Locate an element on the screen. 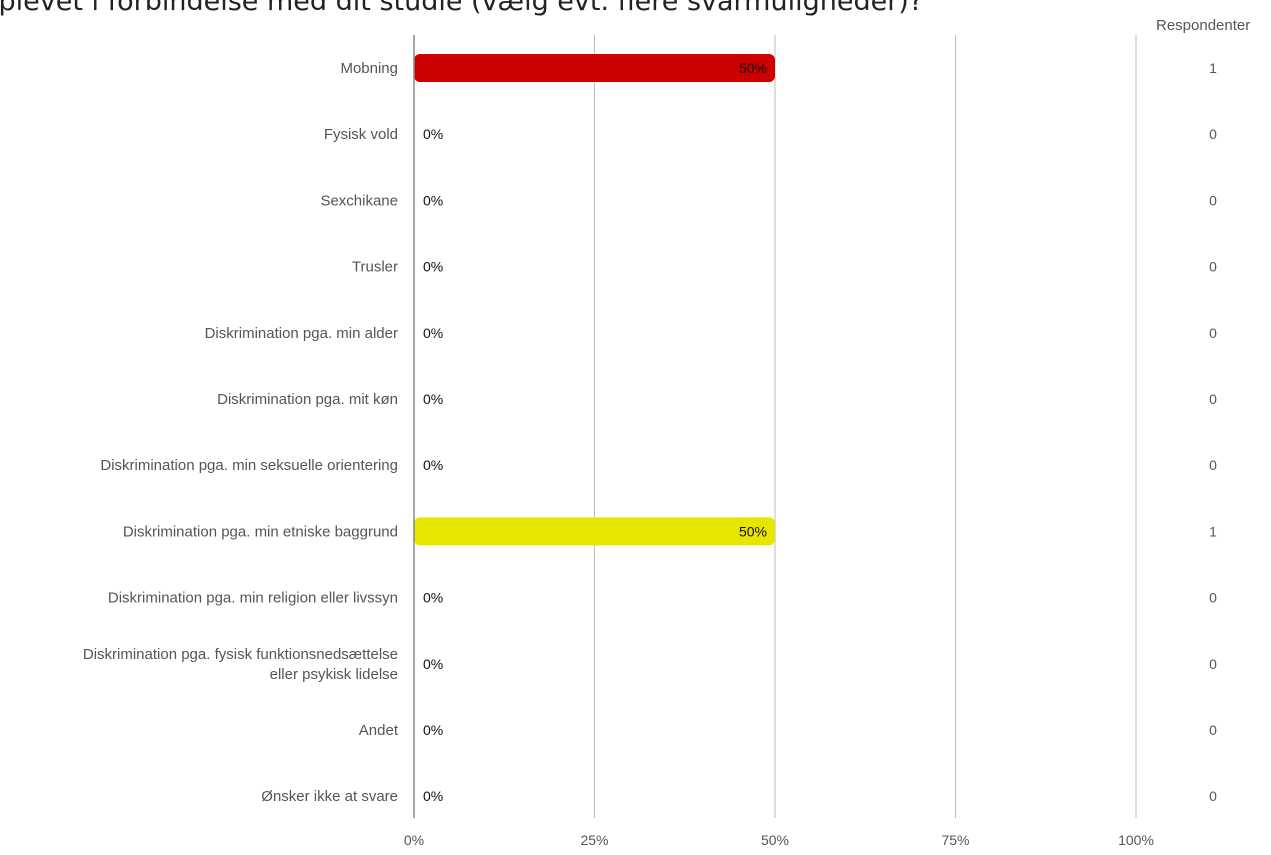 Image resolution: width=1271 pixels, height=855 pixels. x-tick-label: 100% is located at coordinates (1136, 840).